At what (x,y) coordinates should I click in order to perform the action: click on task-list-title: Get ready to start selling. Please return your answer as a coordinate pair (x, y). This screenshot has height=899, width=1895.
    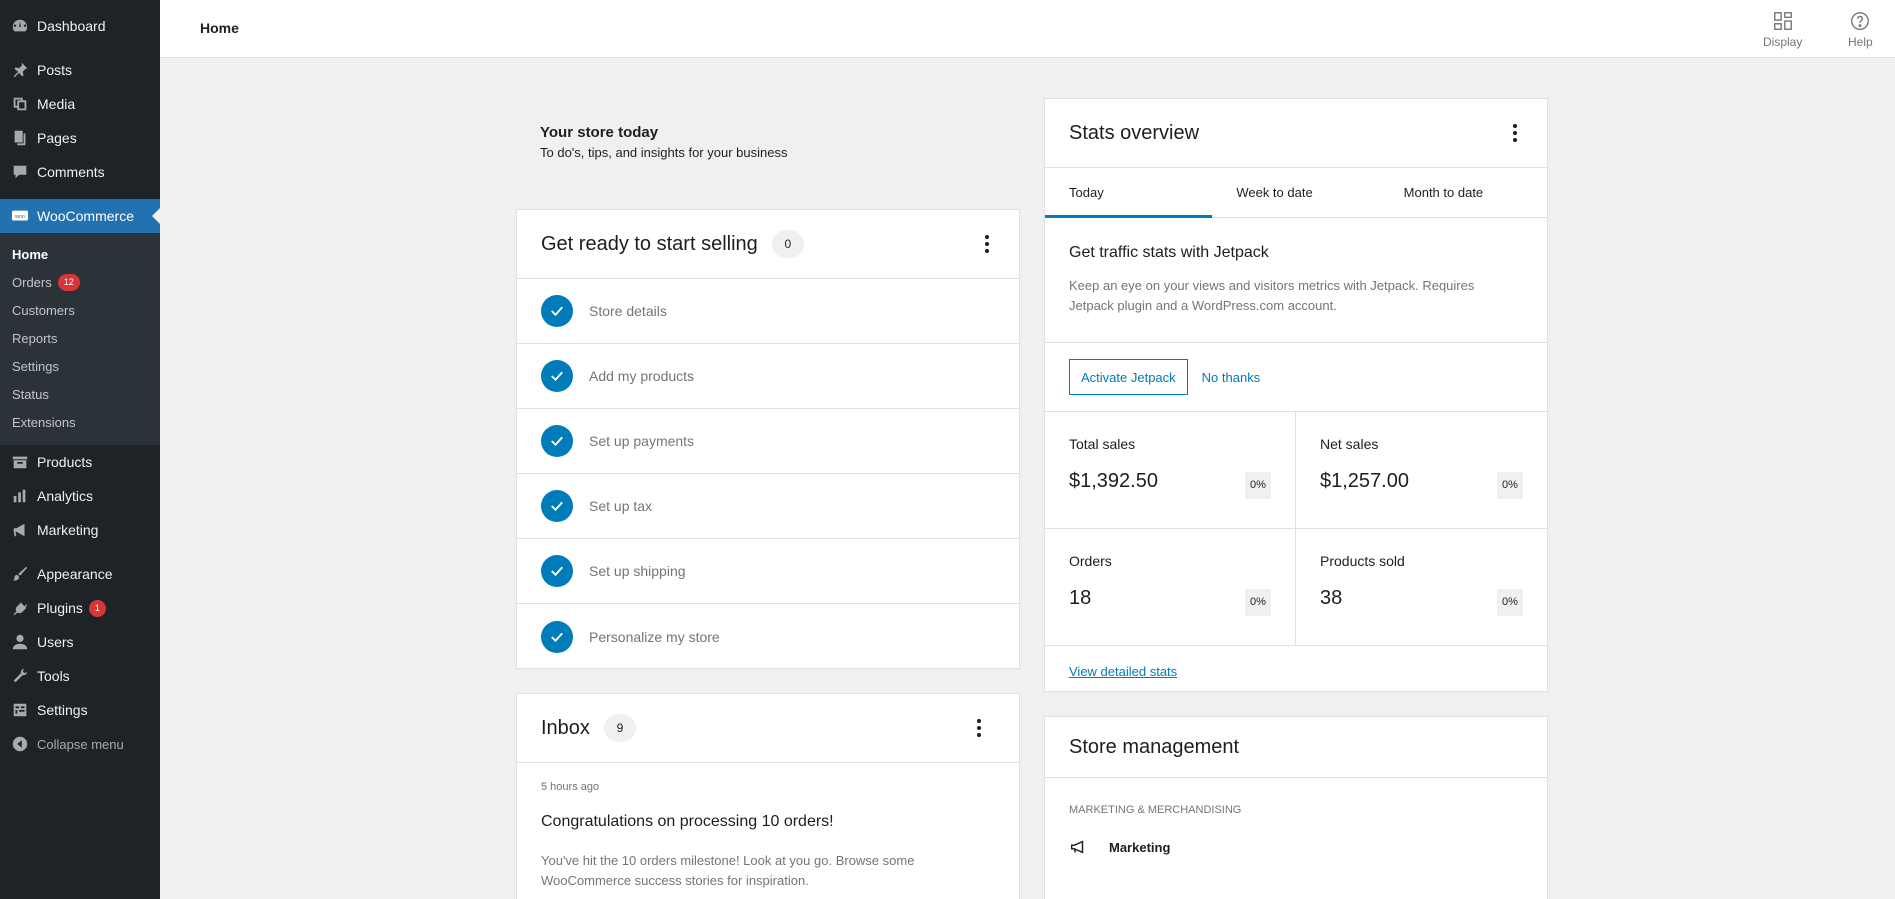
    Looking at the image, I should click on (649, 243).